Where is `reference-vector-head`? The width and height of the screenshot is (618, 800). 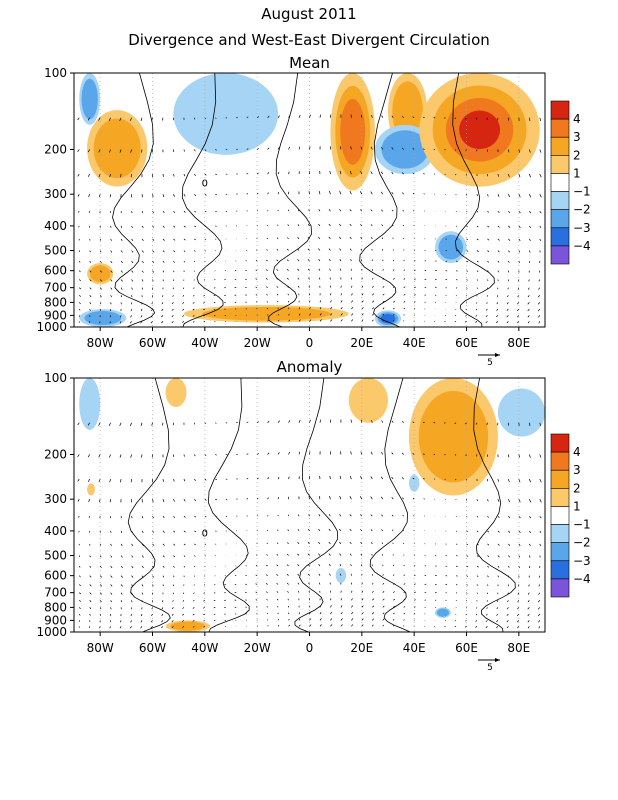
reference-vector-head is located at coordinates (497, 660).